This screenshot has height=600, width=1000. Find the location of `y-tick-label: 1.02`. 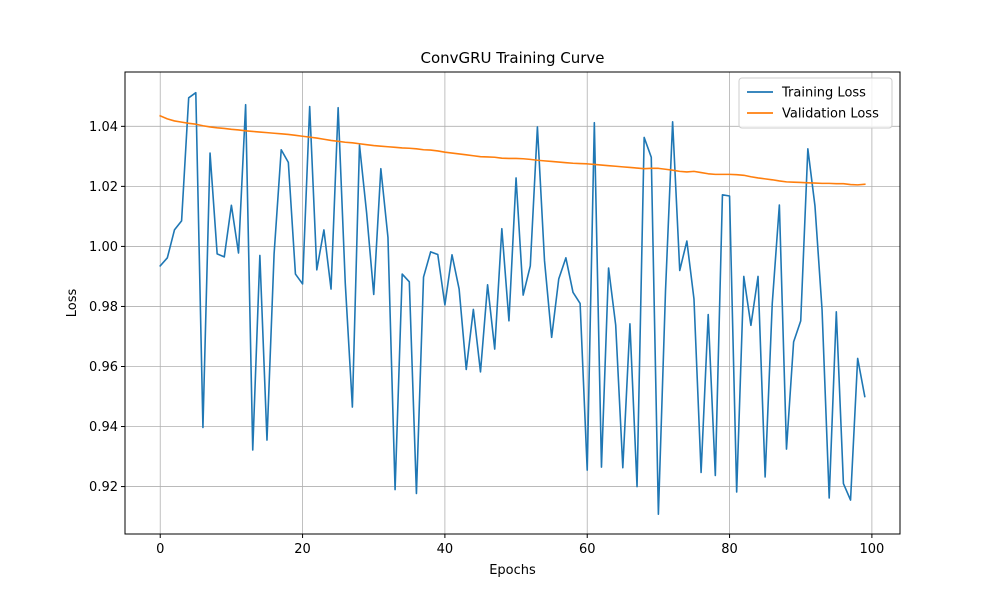

y-tick-label: 1.02 is located at coordinates (103, 187).